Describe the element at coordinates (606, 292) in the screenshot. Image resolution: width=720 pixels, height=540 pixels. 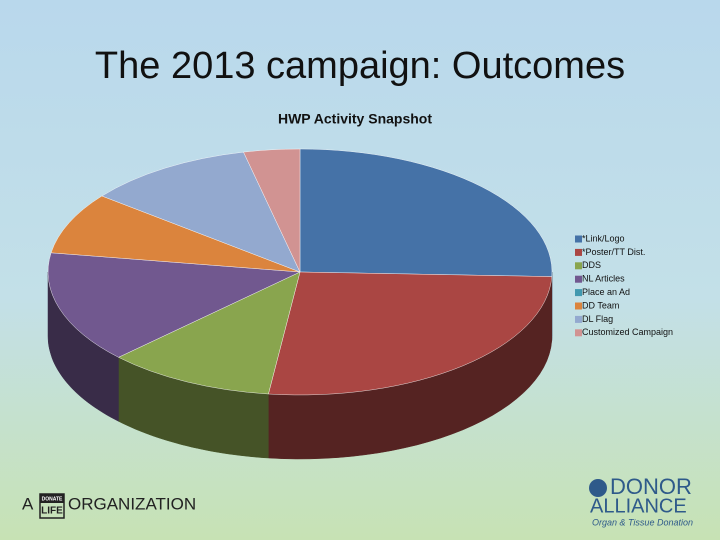
I see `legend-label: Place an Ad` at that location.